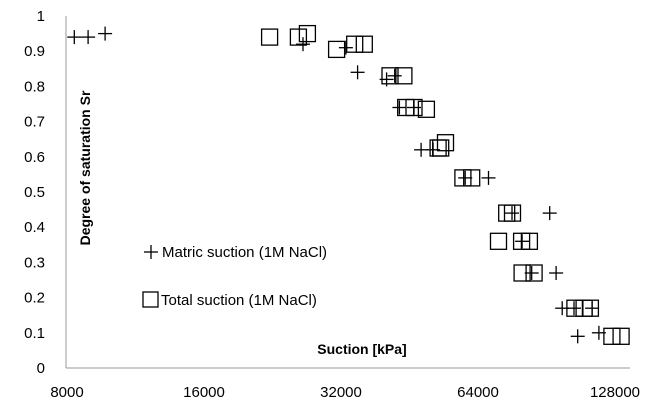 This screenshot has width=649, height=406. What do you see at coordinates (66, 392) in the screenshot?
I see `x-tick-label: 8000` at bounding box center [66, 392].